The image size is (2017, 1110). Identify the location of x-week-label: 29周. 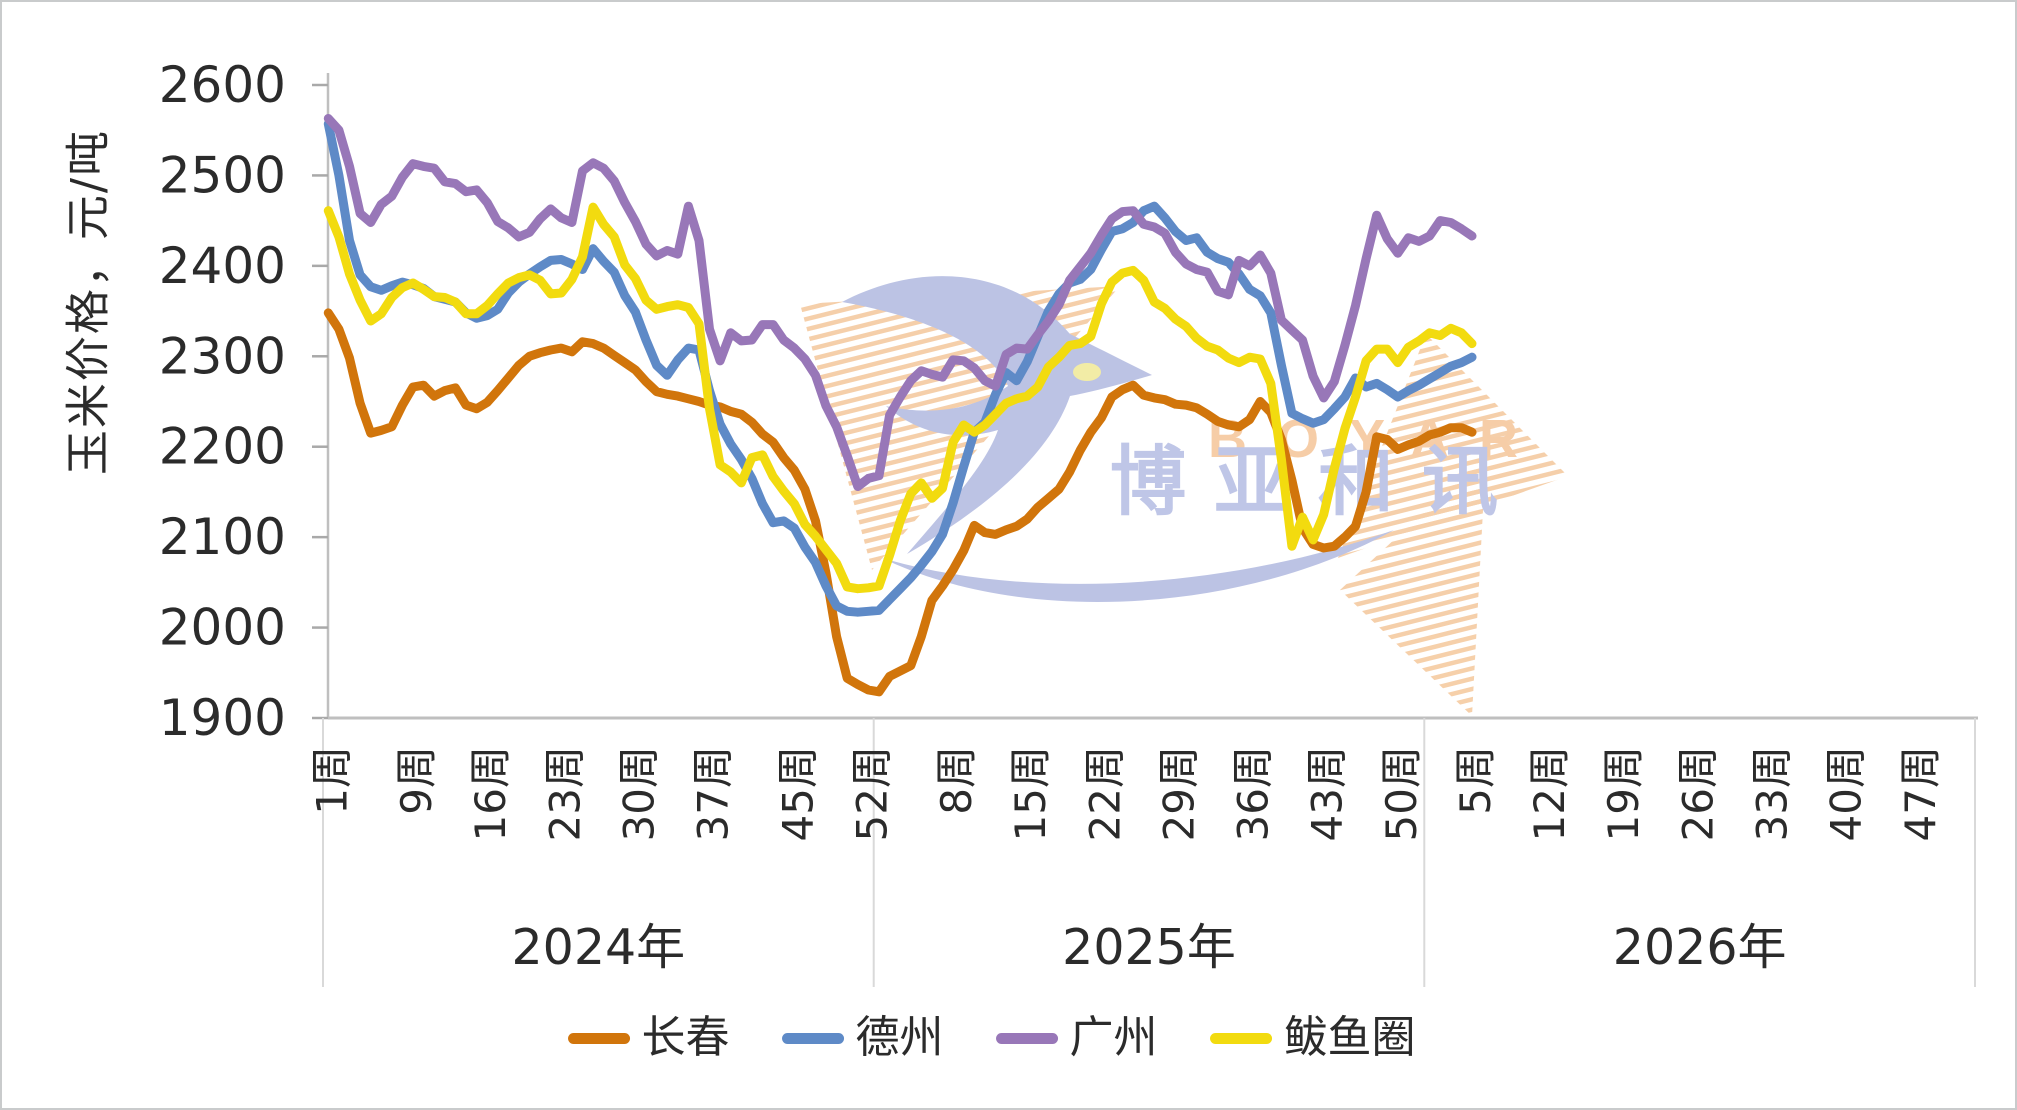
(1178, 793).